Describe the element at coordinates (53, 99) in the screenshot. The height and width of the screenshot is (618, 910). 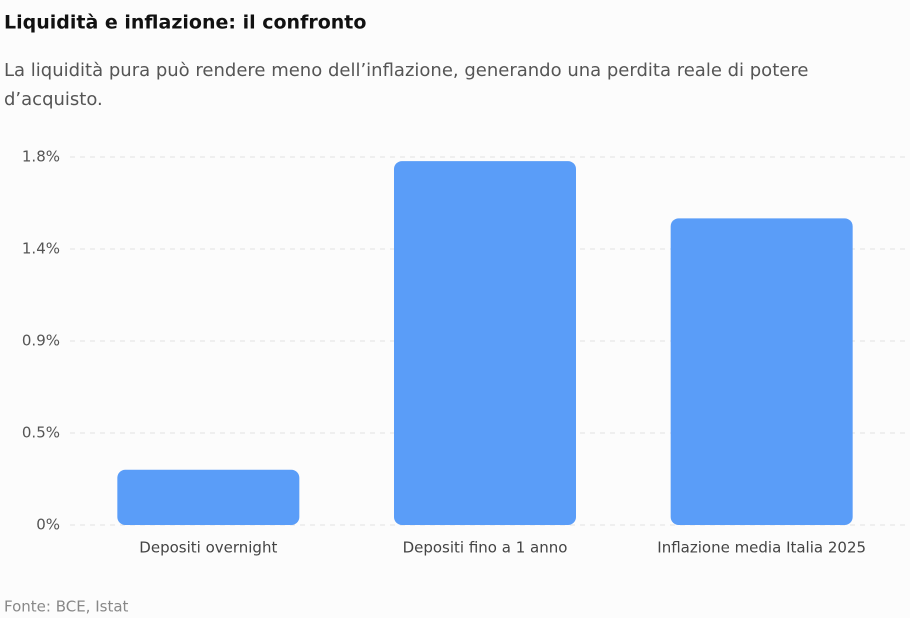
I see `chart-subtitle: d’acquisto.` at that location.